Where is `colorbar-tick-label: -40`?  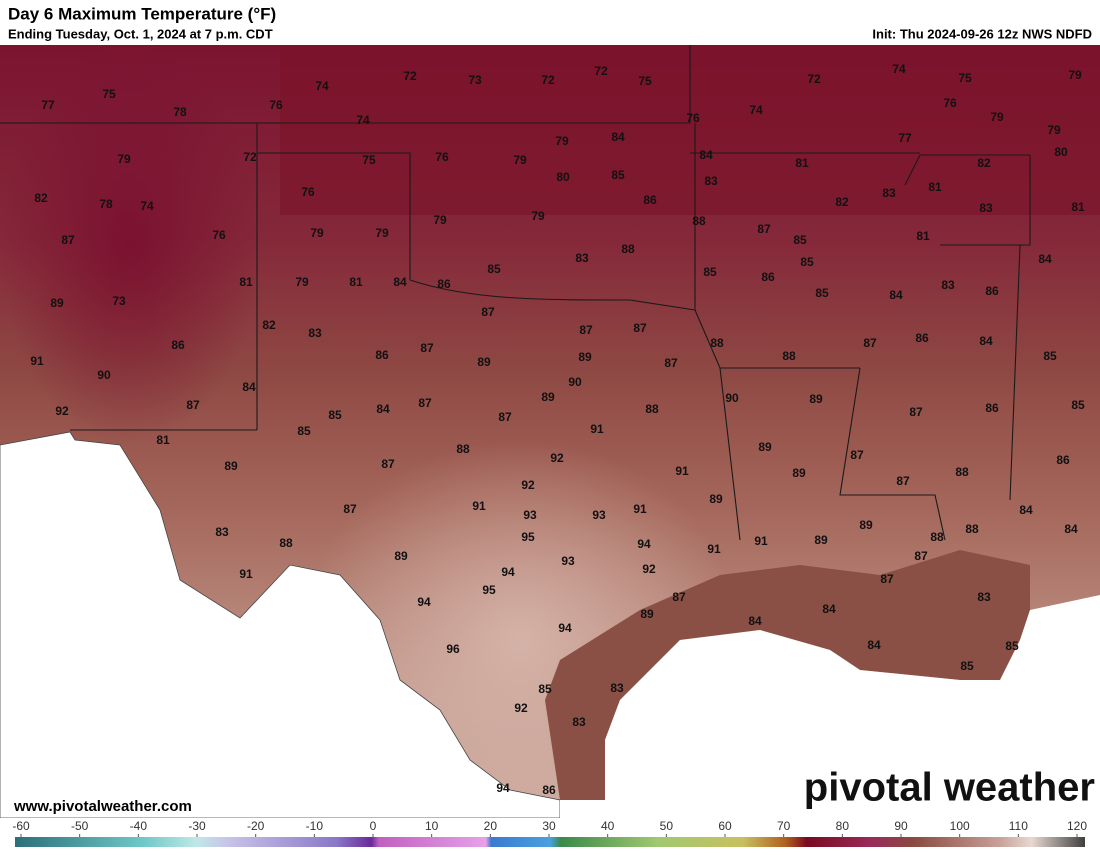
colorbar-tick-label: -40 is located at coordinates (139, 826).